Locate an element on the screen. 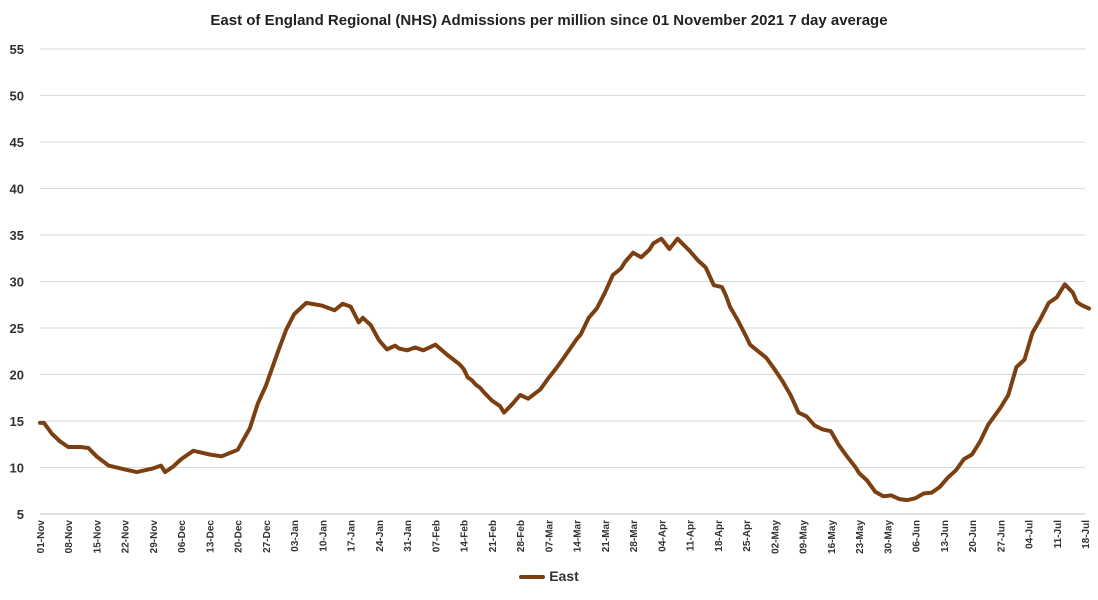 This screenshot has width=1098, height=600. x-tick-label: 24-Jan is located at coordinates (380, 536).